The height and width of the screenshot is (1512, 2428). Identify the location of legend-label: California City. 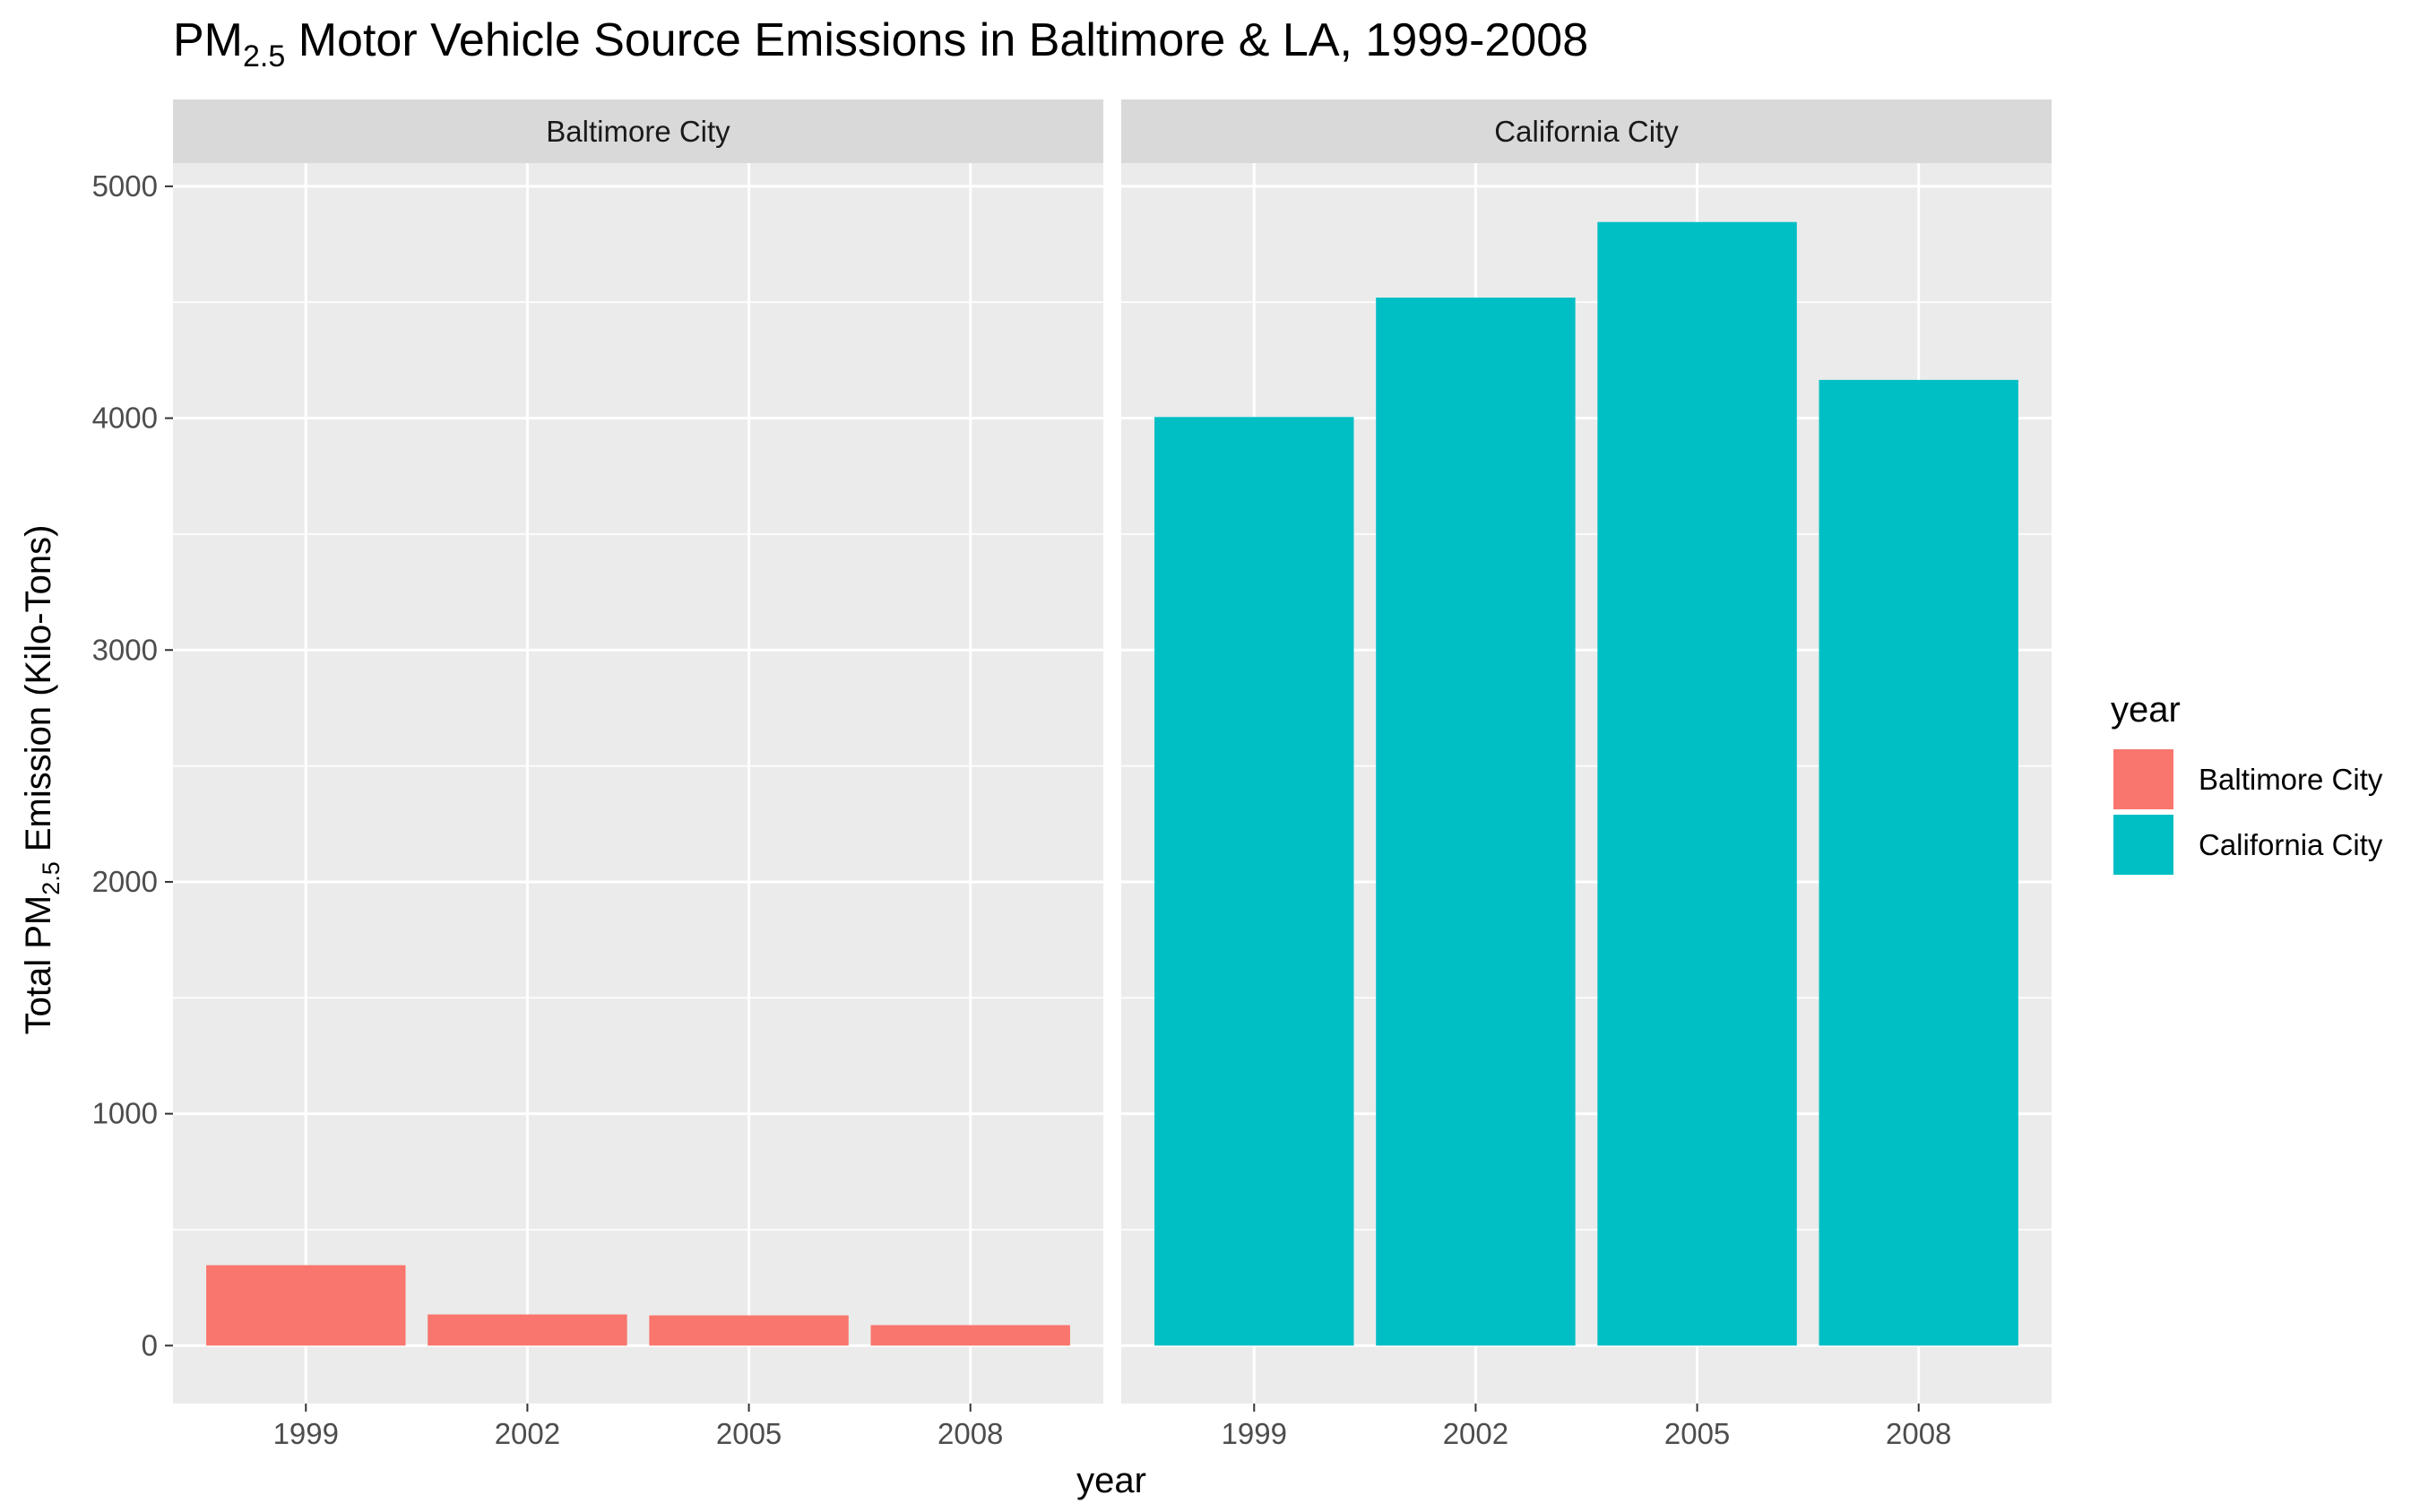
(2291, 844).